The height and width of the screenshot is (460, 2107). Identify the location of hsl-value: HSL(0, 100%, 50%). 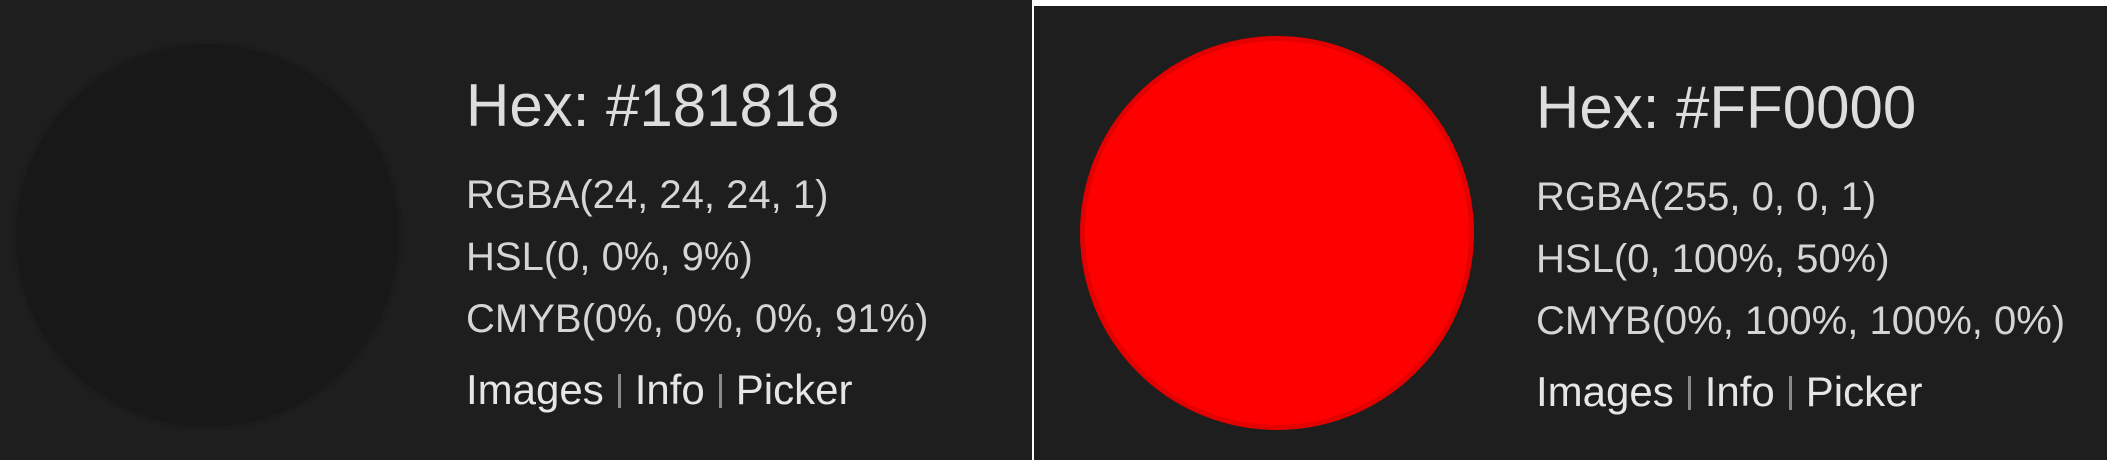
(1713, 259).